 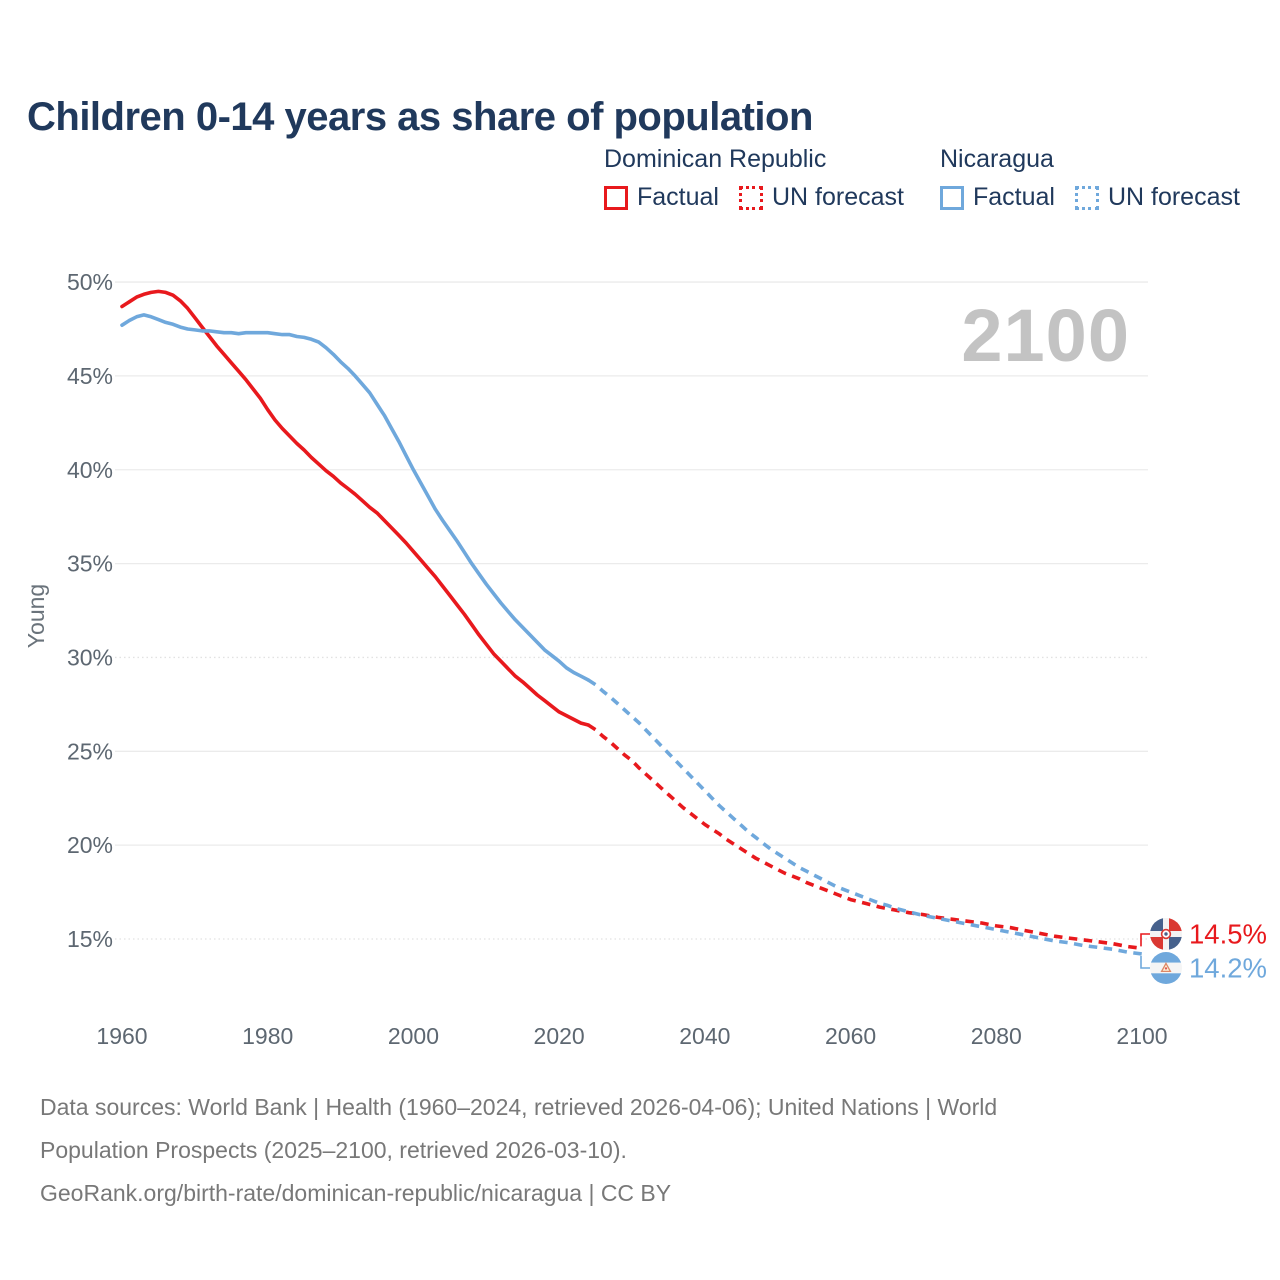 What do you see at coordinates (413, 1036) in the screenshot?
I see `x-tick-label: 2000` at bounding box center [413, 1036].